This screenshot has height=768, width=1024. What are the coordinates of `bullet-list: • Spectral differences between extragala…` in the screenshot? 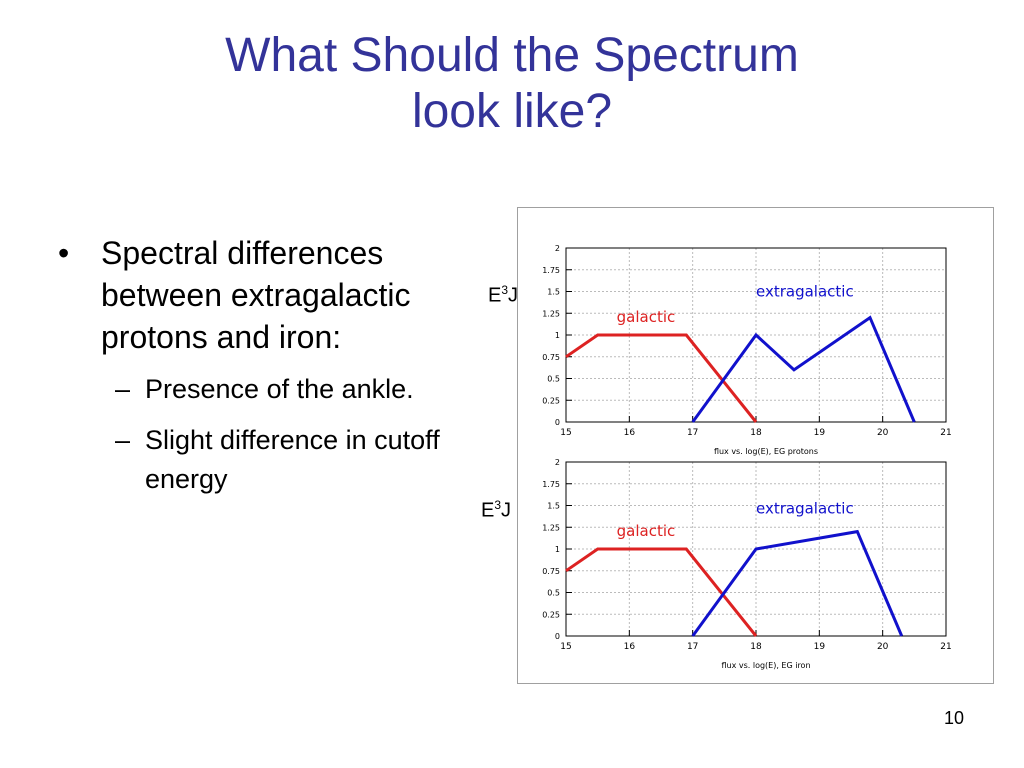 It's located at (263, 371).